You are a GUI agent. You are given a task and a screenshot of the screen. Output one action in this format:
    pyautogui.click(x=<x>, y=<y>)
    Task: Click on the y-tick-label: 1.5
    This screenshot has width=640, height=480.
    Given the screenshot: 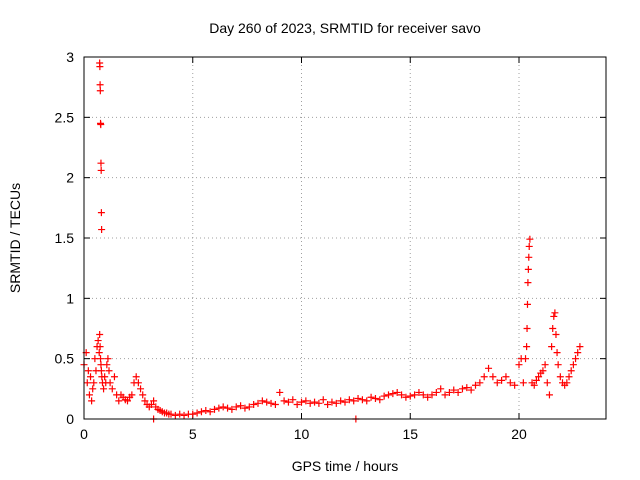 What is the action you would take?
    pyautogui.click(x=65, y=238)
    